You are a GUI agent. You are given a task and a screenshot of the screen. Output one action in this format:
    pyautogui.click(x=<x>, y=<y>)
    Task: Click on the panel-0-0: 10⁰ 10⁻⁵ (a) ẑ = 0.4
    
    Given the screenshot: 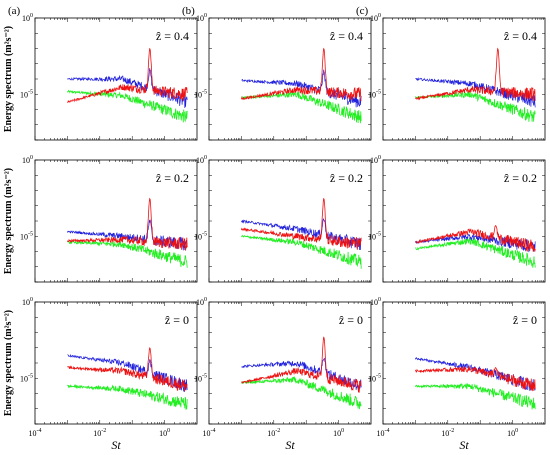 What is the action you would take?
    pyautogui.click(x=103, y=73)
    